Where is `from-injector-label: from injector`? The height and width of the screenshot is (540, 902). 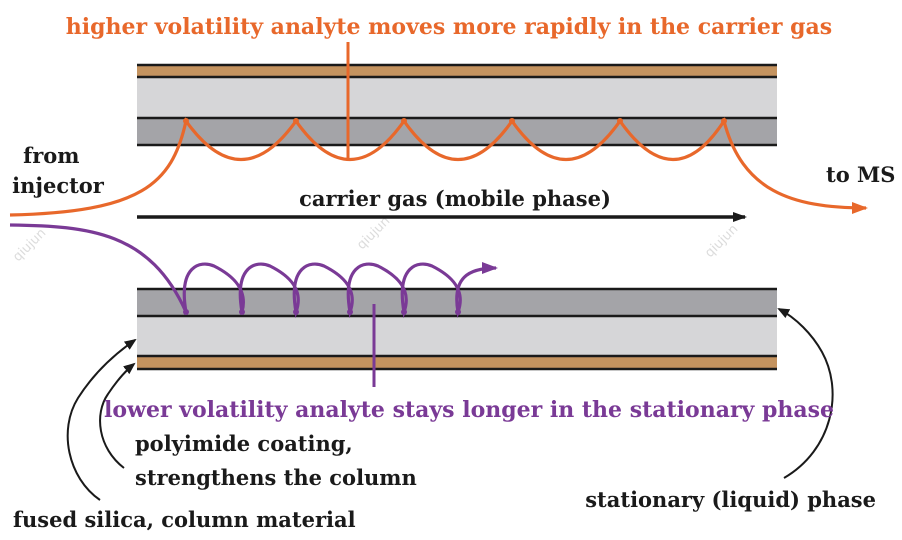 from-injector-label: from injector is located at coordinates (58, 170).